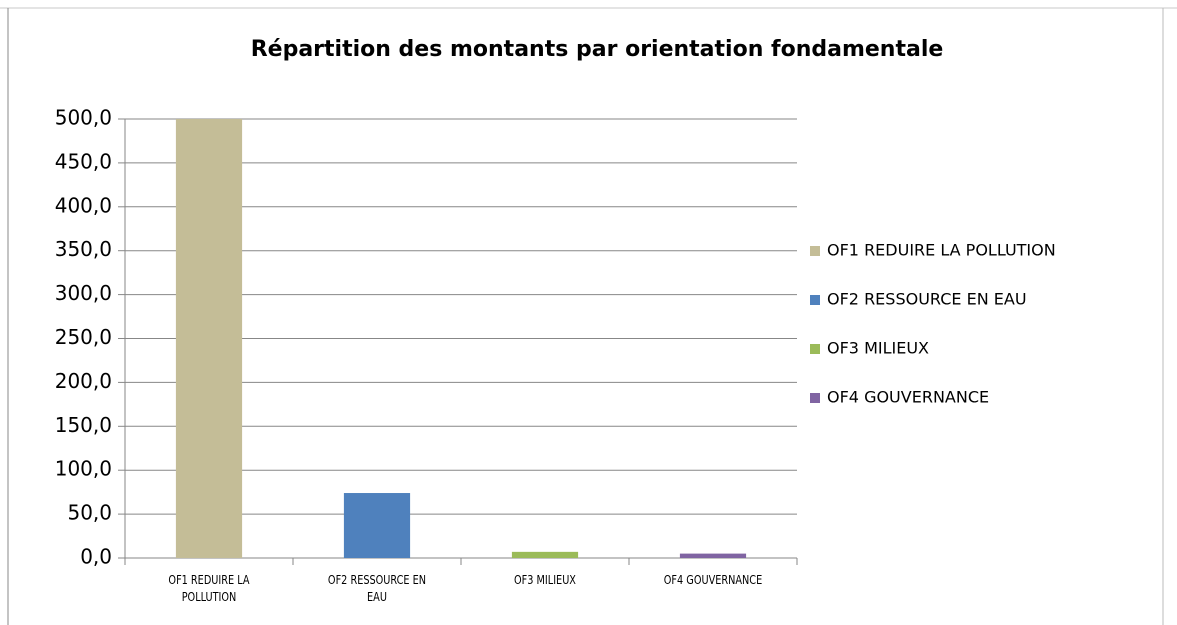  Describe the element at coordinates (83, 161) in the screenshot. I see `y-tick-label: 450,0` at that location.